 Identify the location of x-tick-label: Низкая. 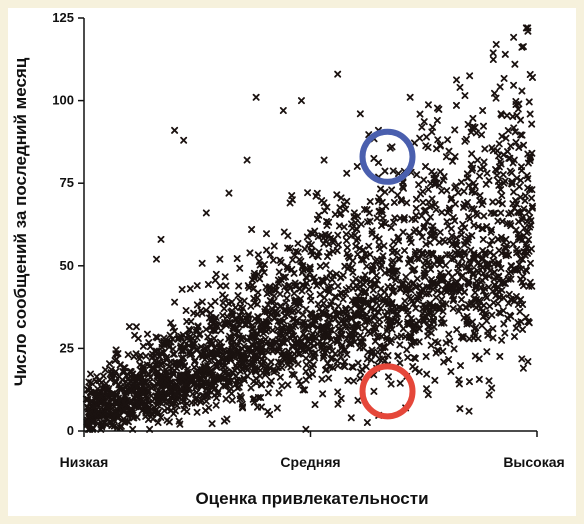
(84, 462).